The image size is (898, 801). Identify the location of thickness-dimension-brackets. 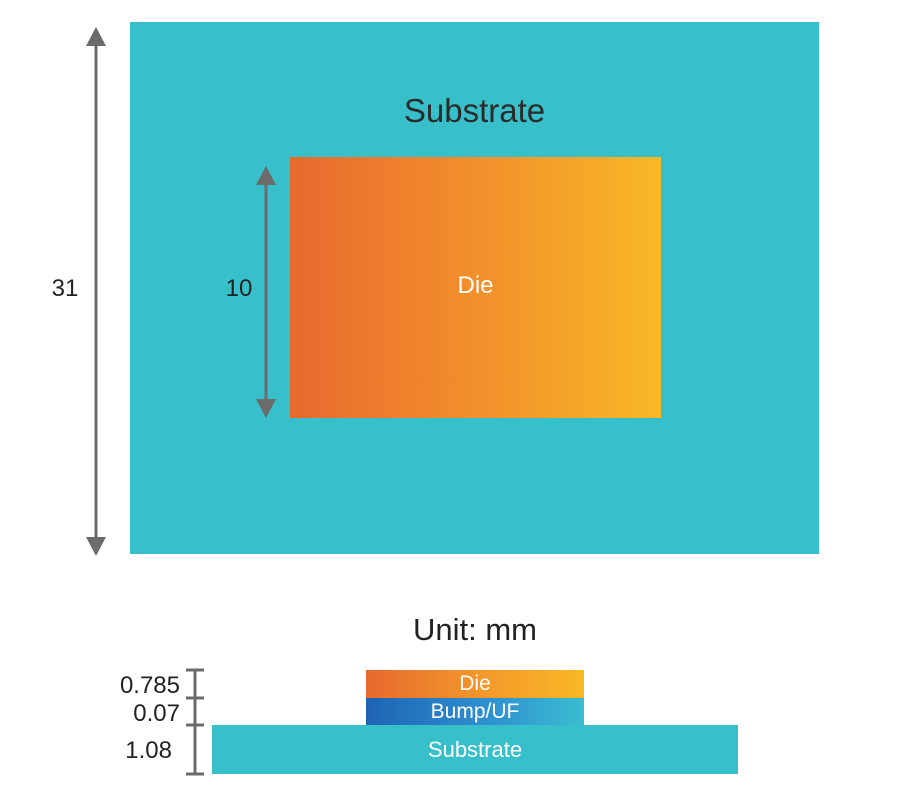
(195, 722).